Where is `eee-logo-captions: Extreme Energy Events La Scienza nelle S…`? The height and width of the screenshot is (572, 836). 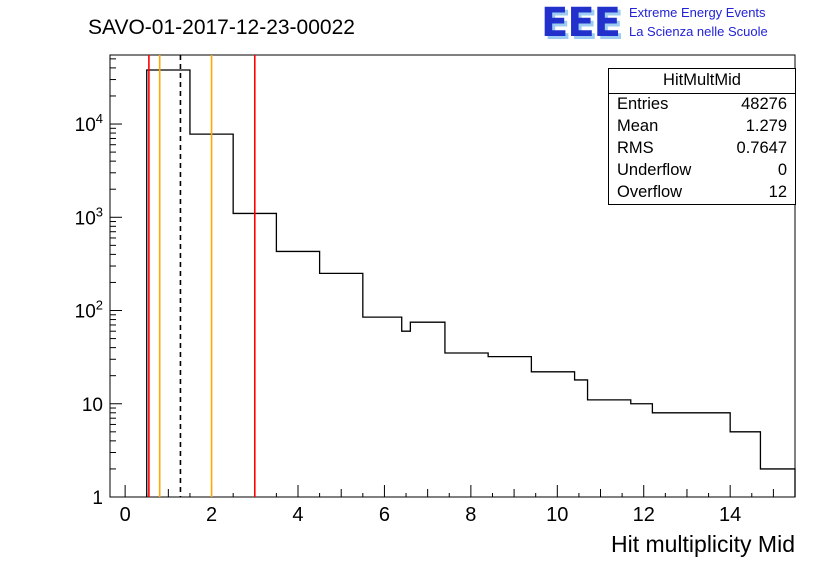 eee-logo-captions: Extreme Energy Events La Scienza nelle S… is located at coordinates (698, 23).